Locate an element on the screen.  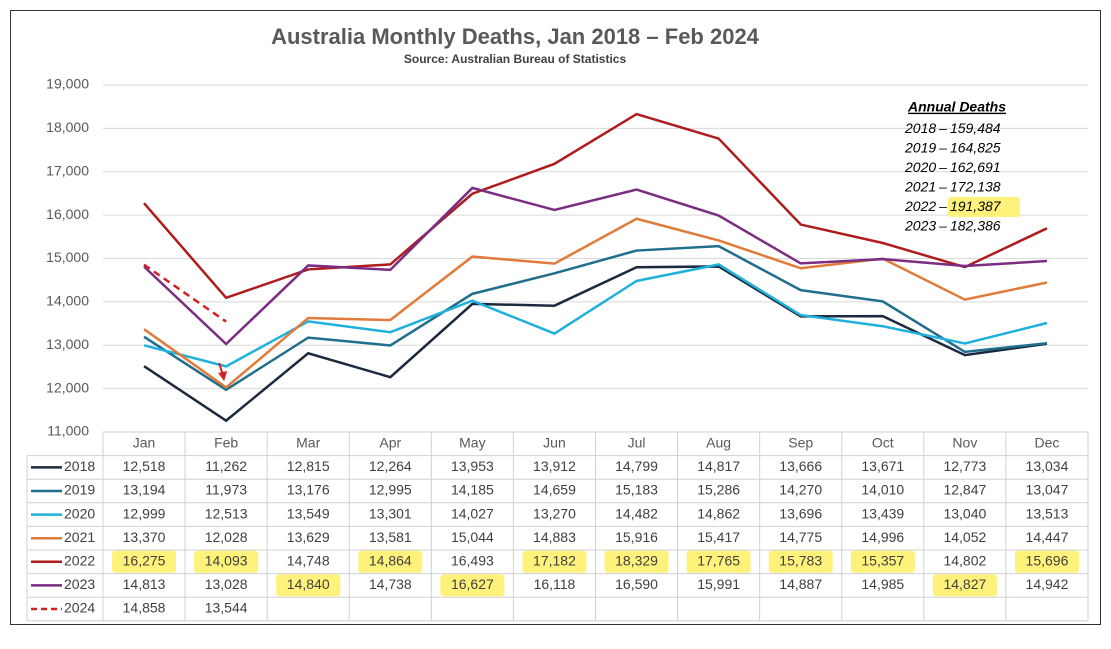
table-cell: 14,858 is located at coordinates (144, 608).